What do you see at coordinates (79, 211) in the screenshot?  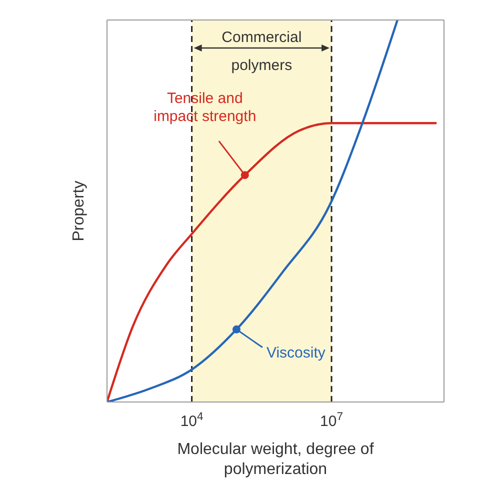 I see `y-axis-title: Property` at bounding box center [79, 211].